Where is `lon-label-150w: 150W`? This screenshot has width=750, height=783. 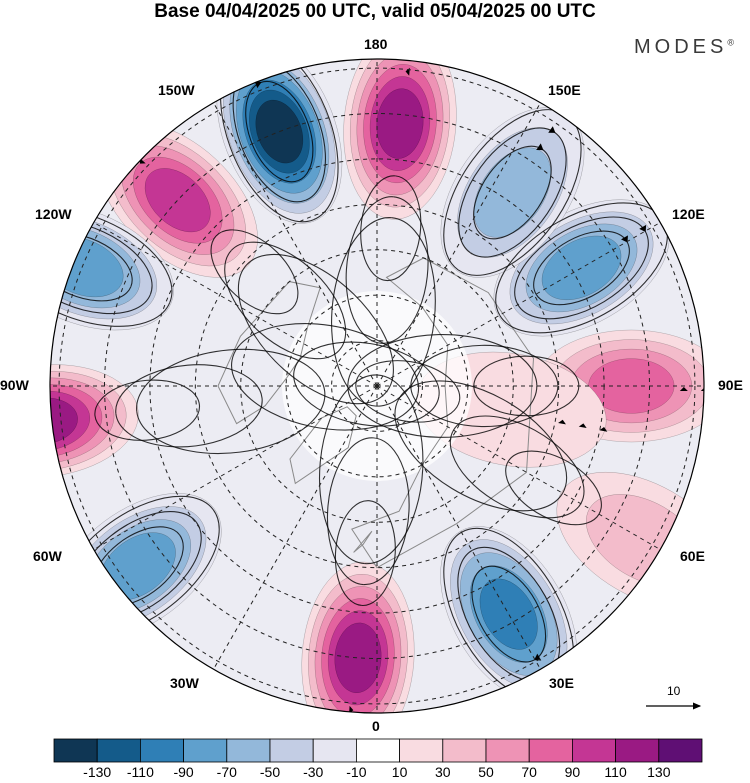 lon-label-150w: 150W is located at coordinates (176, 90).